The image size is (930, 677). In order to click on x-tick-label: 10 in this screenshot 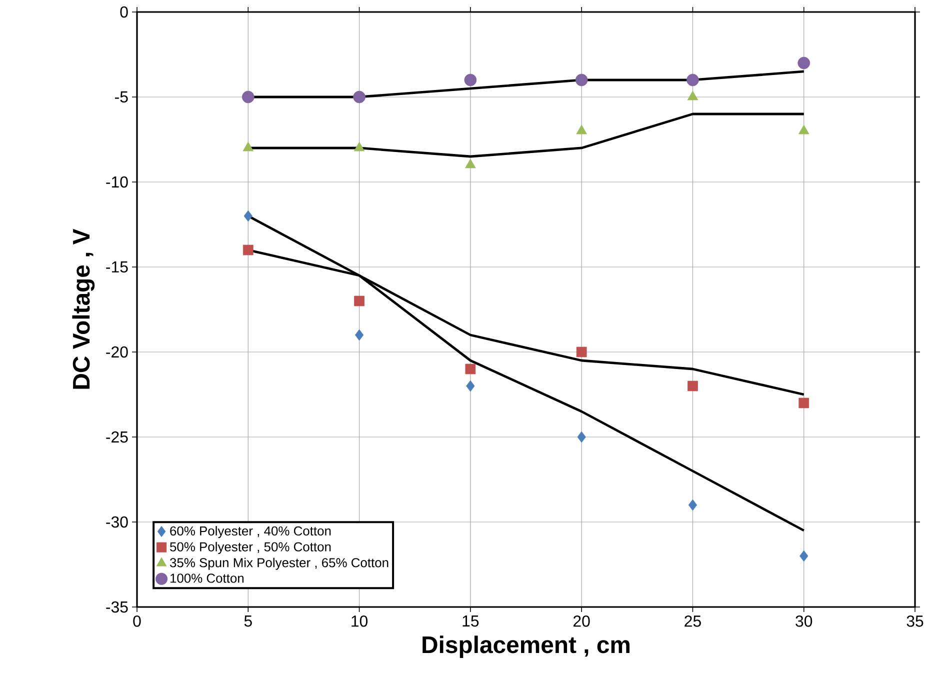, I will do `click(360, 621)`.